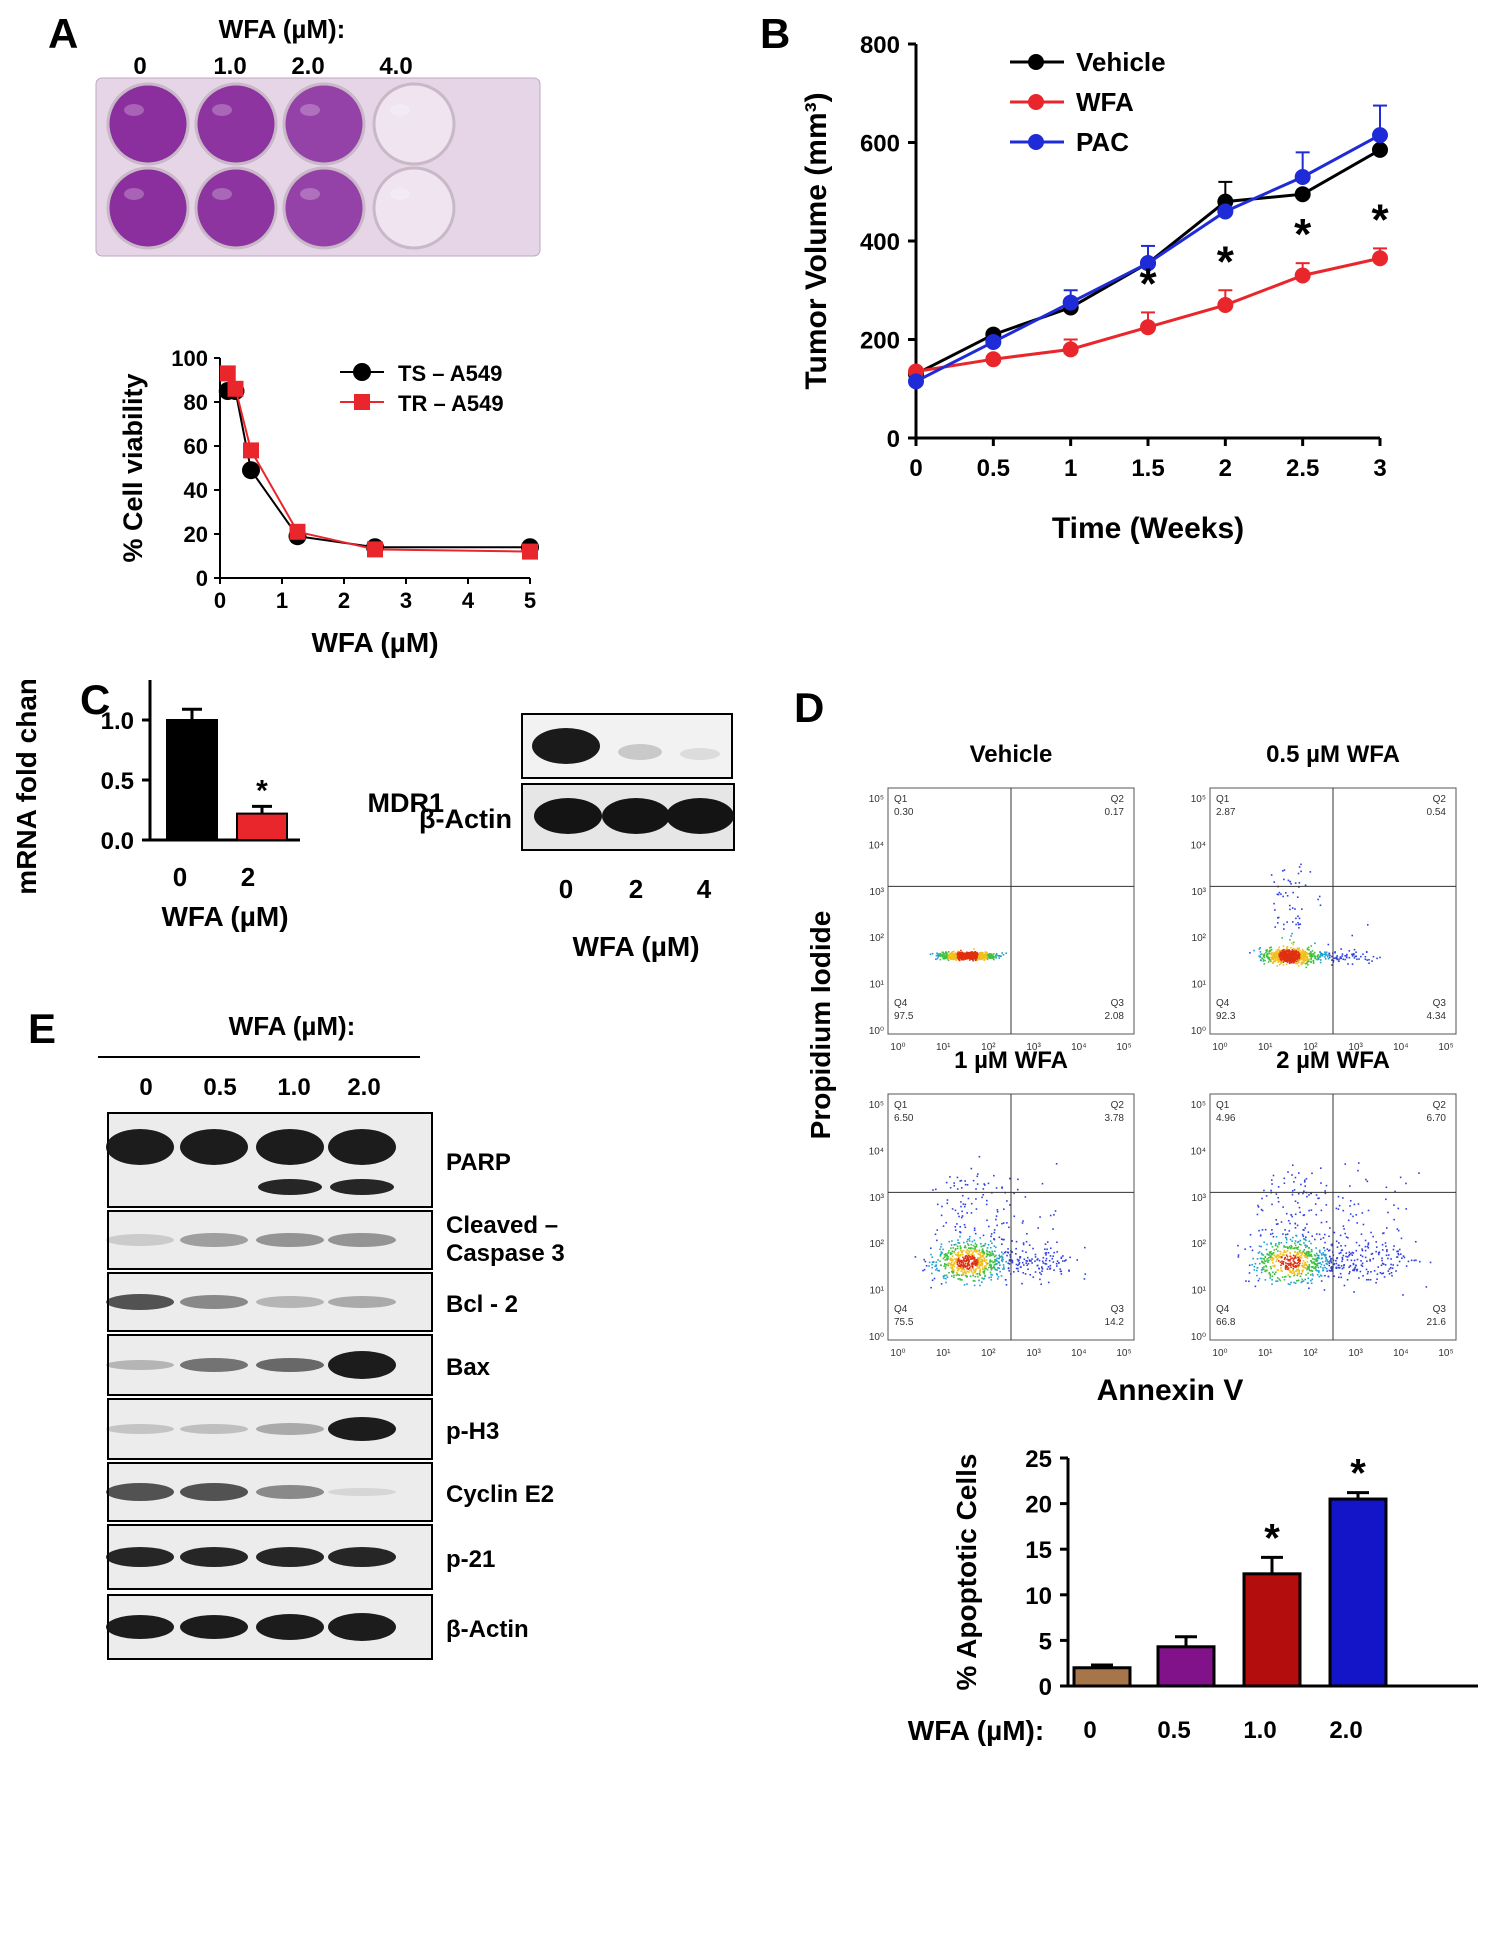 The height and width of the screenshot is (1941, 1500). I want to click on y-tick-label: 0, so click(1045, 1687).